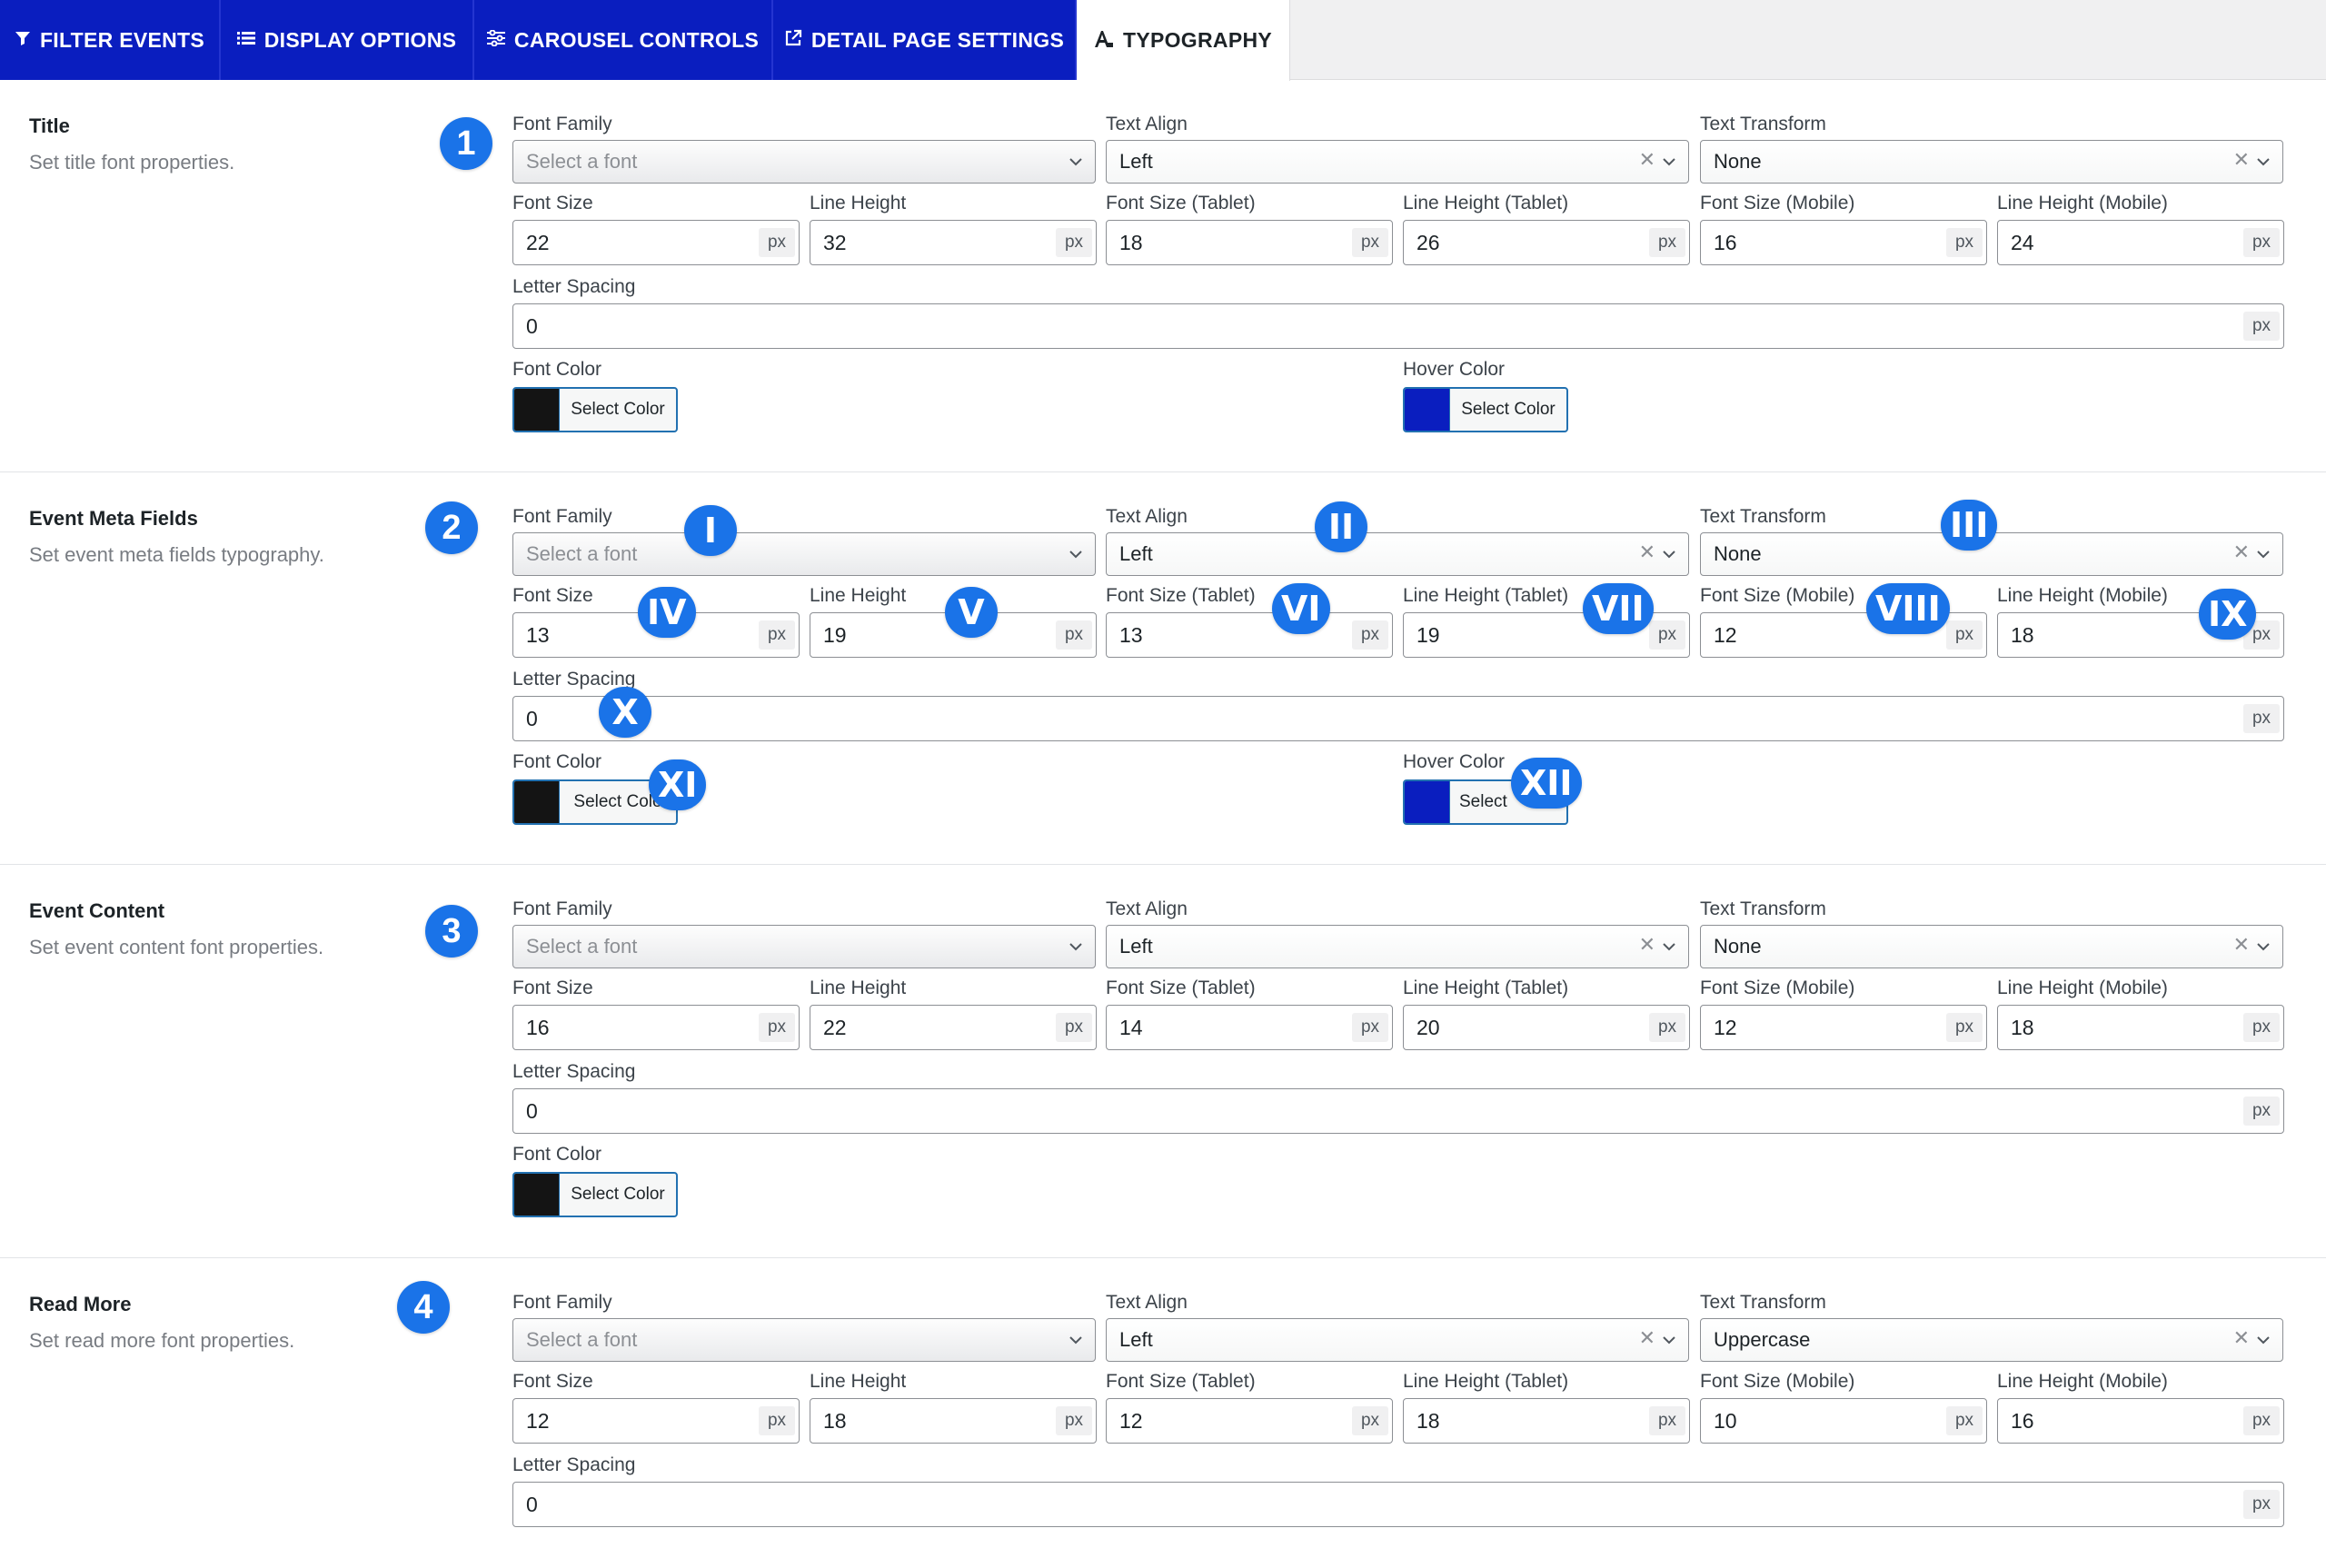  Describe the element at coordinates (1725, 1420) in the screenshot. I see `input-value: 10` at that location.